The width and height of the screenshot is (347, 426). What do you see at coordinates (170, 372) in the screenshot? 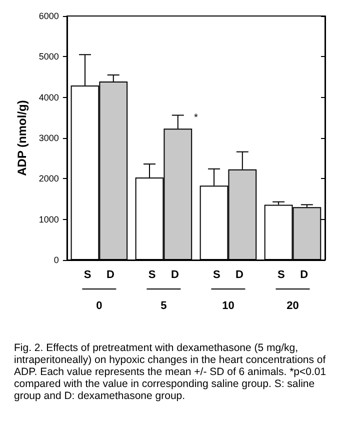
I see `caption: Fig. 2. Effects of pretreatment with dexamethasone (5 mg/kg, intraperitoneally) on hypoxic changes in the heart concentrations of ADP. Each value represents the mean +/- SD of 6 animals. *p<0.01 compared with the value in corresponding saline group. S: saline group and D: dexamethasone group.` at bounding box center [170, 372].